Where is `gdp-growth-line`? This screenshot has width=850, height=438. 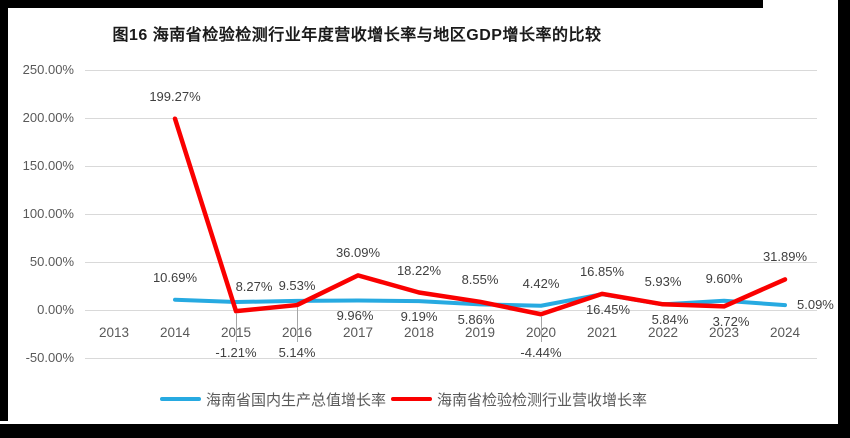 gdp-growth-line is located at coordinates (480, 300).